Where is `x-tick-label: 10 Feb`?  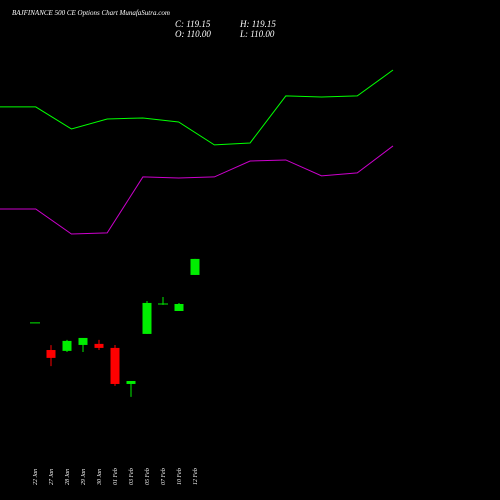
x-tick-label: 10 Feb is located at coordinates (180, 476).